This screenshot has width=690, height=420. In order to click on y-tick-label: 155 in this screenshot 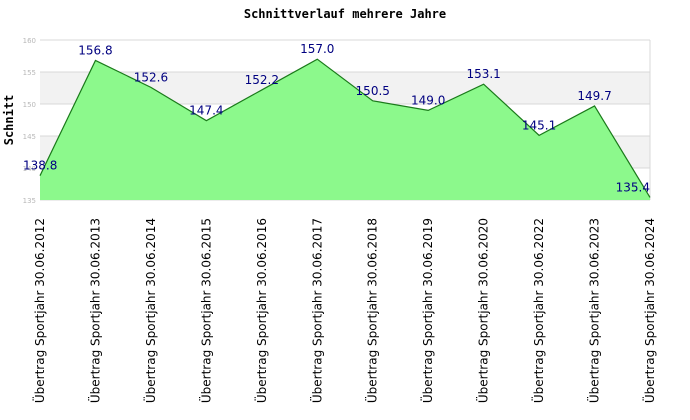, I will do `click(29, 73)`.